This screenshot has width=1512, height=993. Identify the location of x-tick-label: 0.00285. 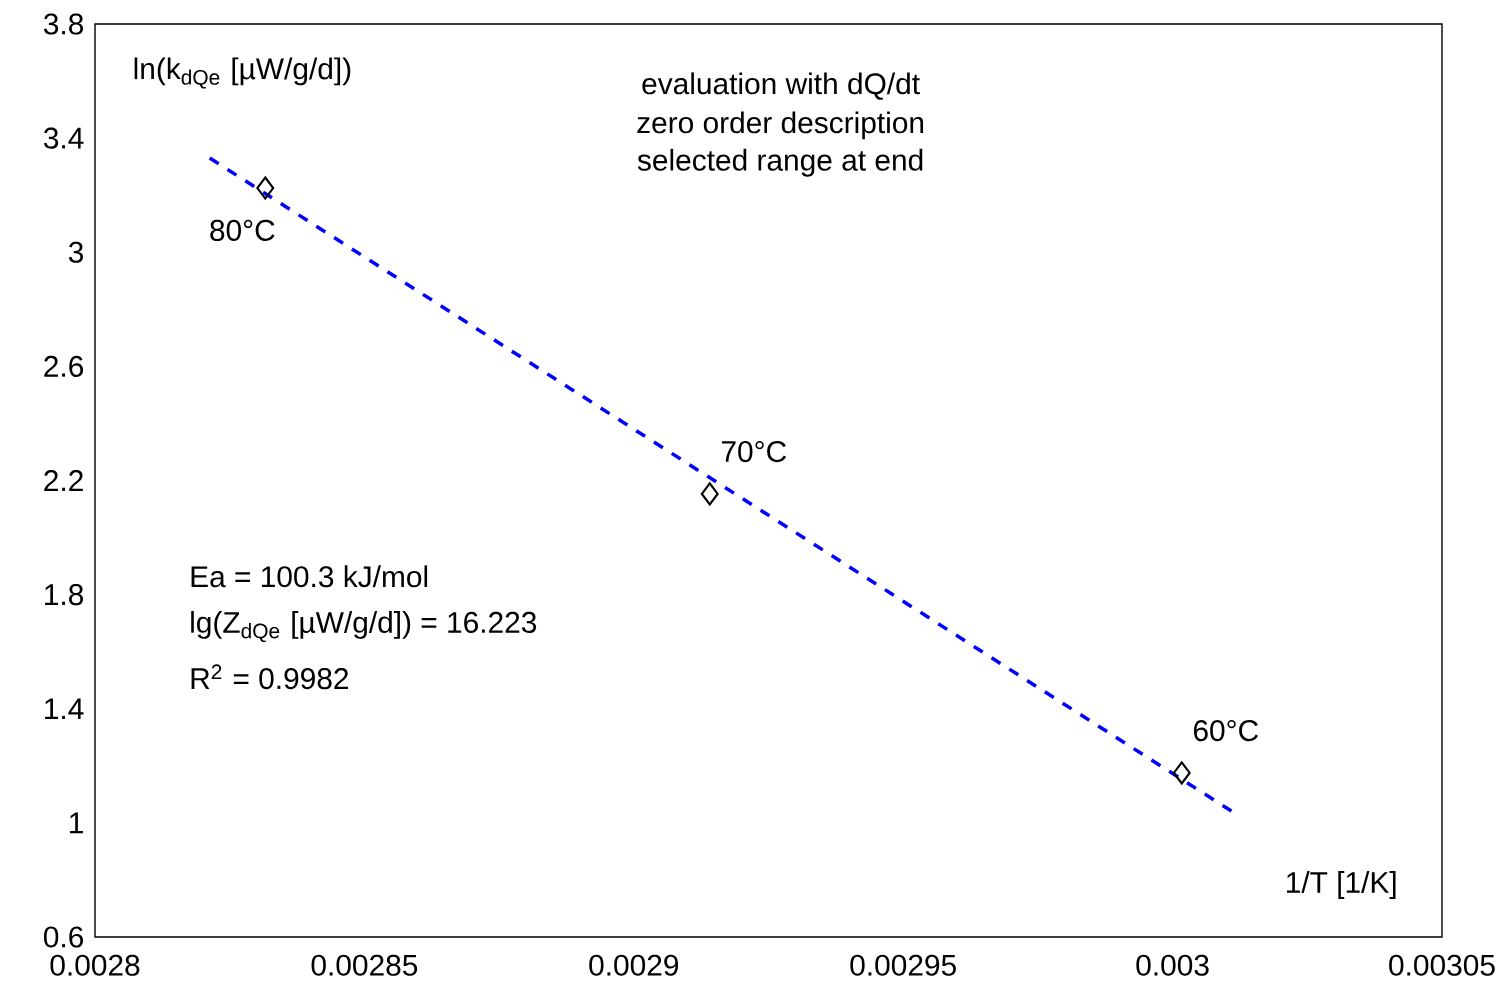
(364, 965).